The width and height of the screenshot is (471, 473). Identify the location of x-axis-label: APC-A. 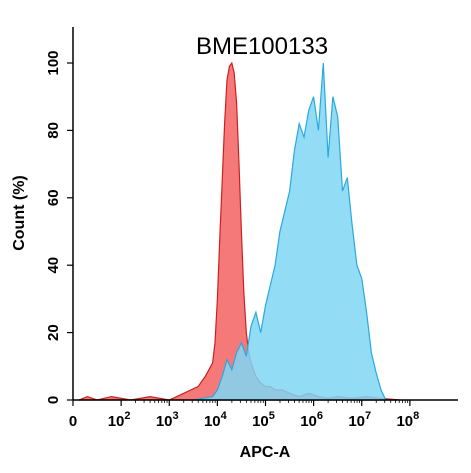
(265, 452).